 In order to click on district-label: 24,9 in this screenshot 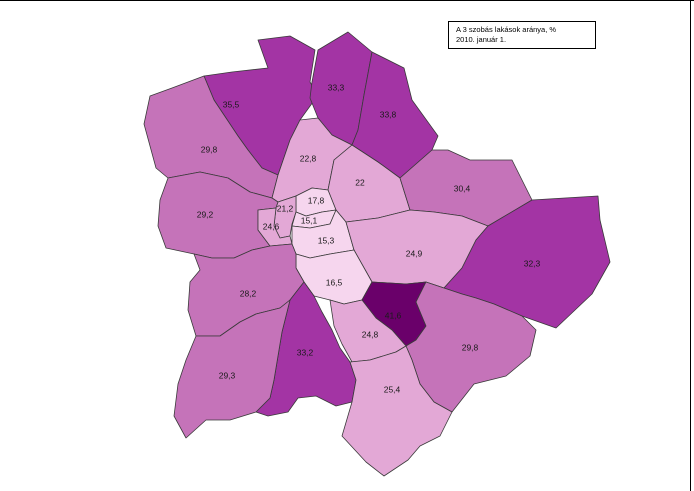, I will do `click(414, 253)`.